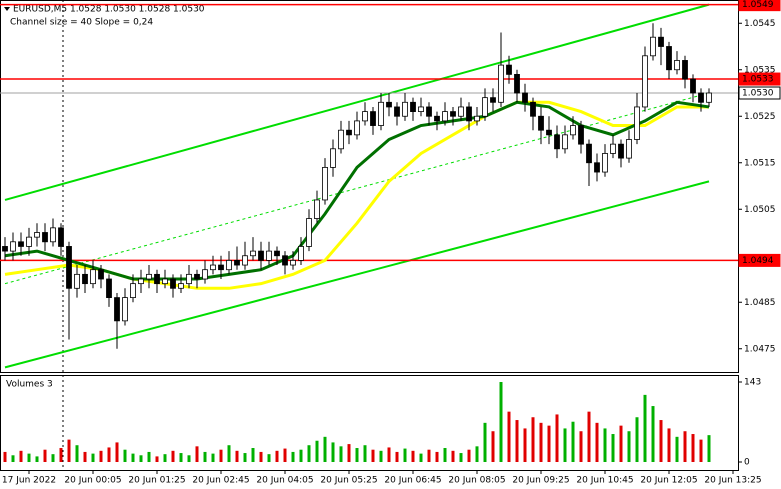 Image resolution: width=781 pixels, height=489 pixels. Describe the element at coordinates (92, 481) in the screenshot. I see `x-tick-label: 20 Jun 00:05` at that location.